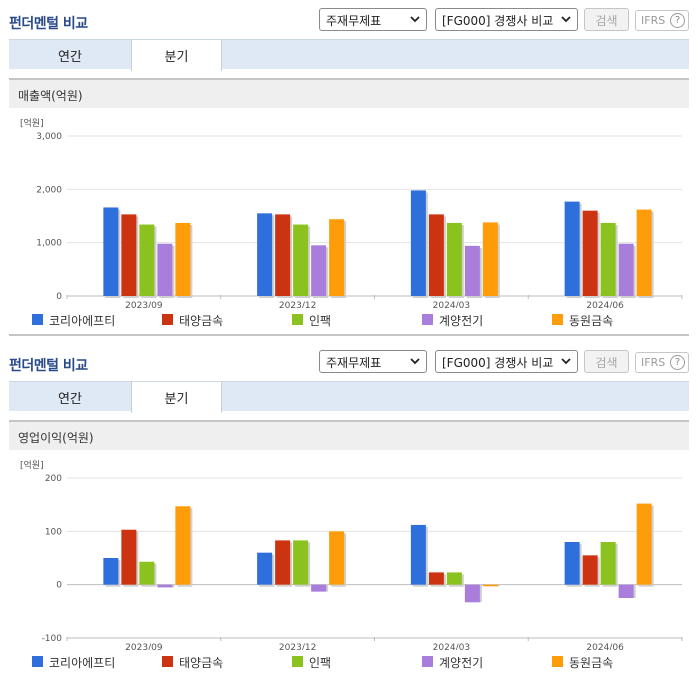 The height and width of the screenshot is (684, 696). I want to click on y-tick-label: -100, so click(52, 639).